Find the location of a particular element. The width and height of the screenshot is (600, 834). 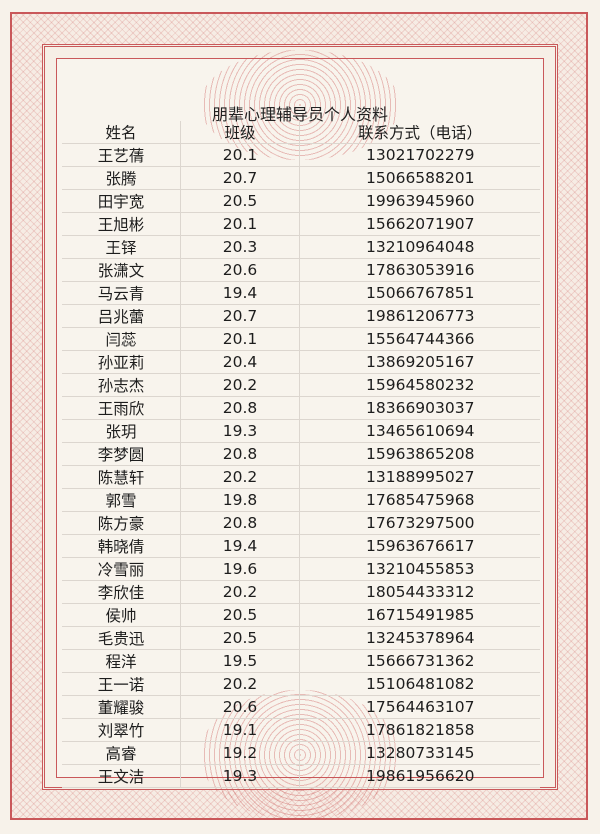

cell-name: 冷雪丽 is located at coordinates (121, 569).